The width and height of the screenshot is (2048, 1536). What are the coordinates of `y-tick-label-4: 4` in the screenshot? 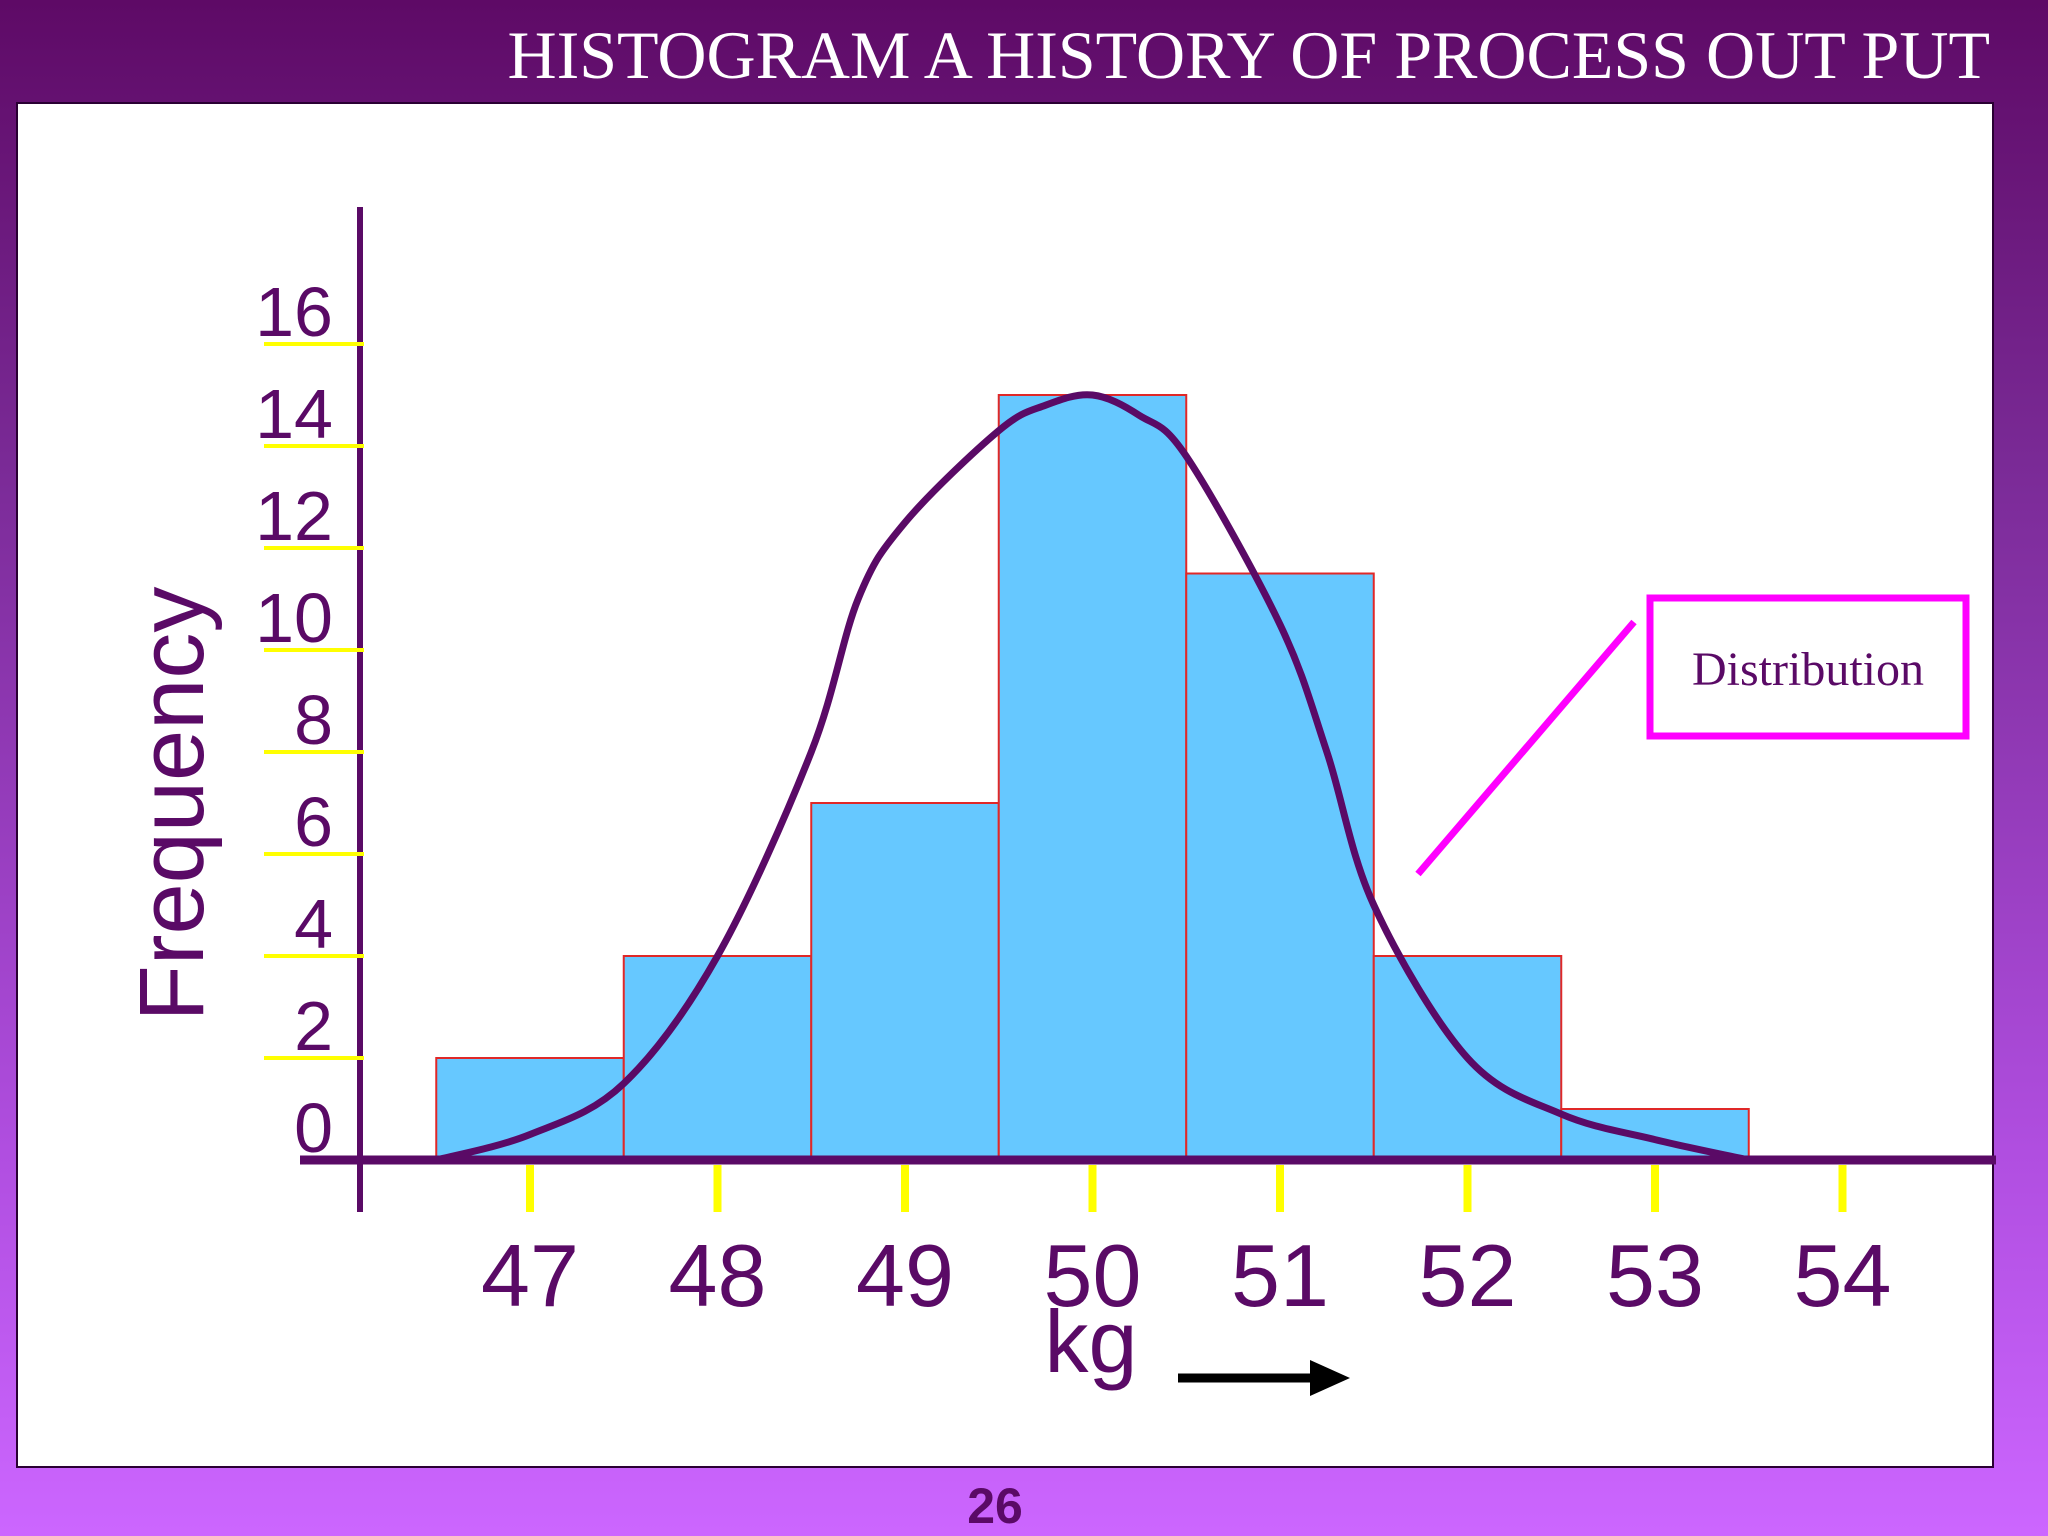 It's located at (313, 924).